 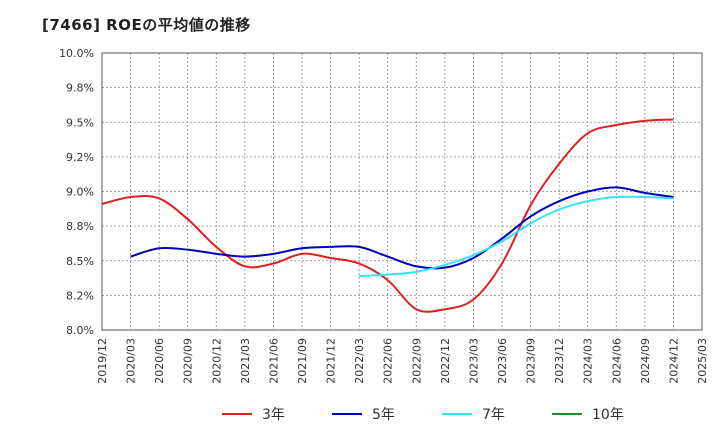 What do you see at coordinates (80, 192) in the screenshot?
I see `y-tick-label: 9.0%` at bounding box center [80, 192].